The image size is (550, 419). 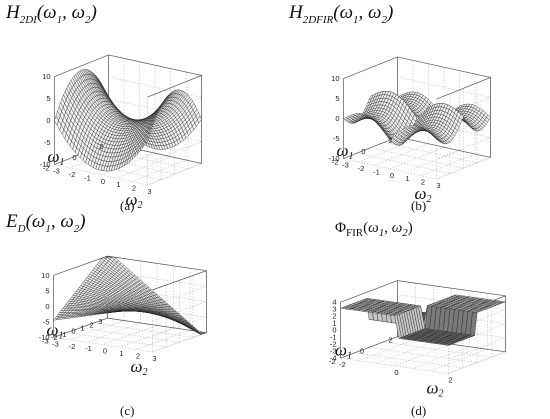 What do you see at coordinates (127, 411) in the screenshot?
I see `panel-c-caption: (c)` at bounding box center [127, 411].